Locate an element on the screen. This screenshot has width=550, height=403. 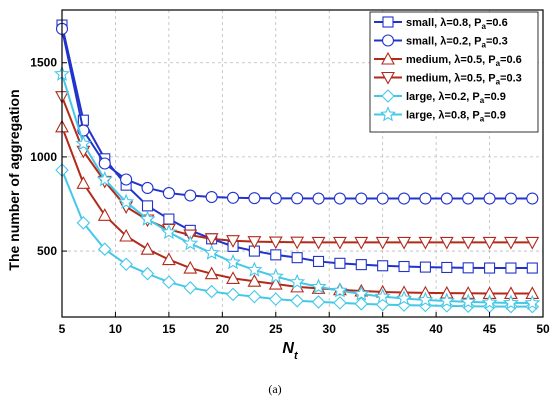
legend-entry: medium, λ=0.5, Pa=0.6 is located at coordinates (448, 59).